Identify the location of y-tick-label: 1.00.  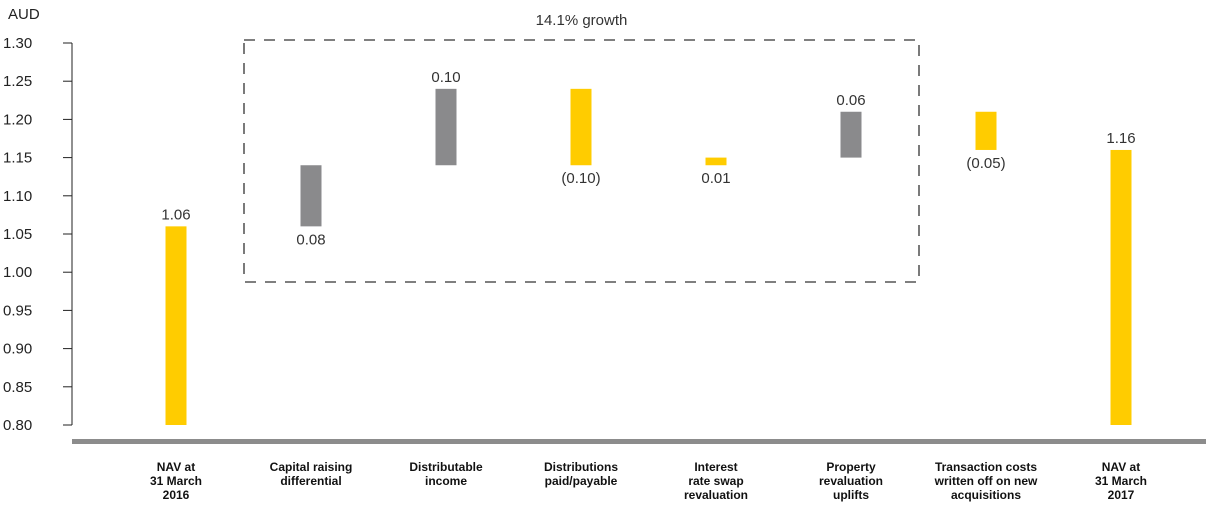
(17, 272).